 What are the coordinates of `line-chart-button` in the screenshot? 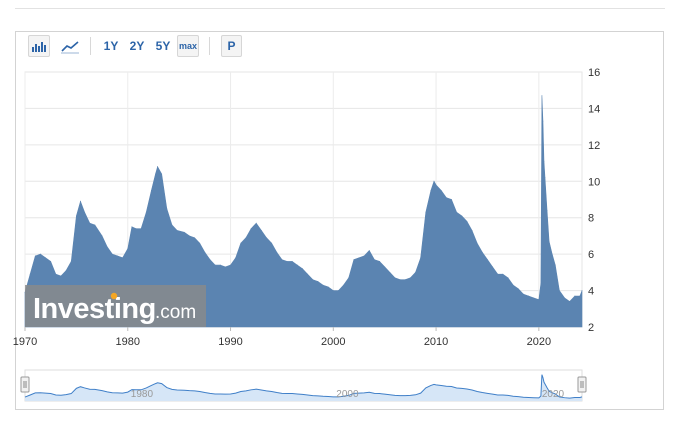 It's located at (70, 46).